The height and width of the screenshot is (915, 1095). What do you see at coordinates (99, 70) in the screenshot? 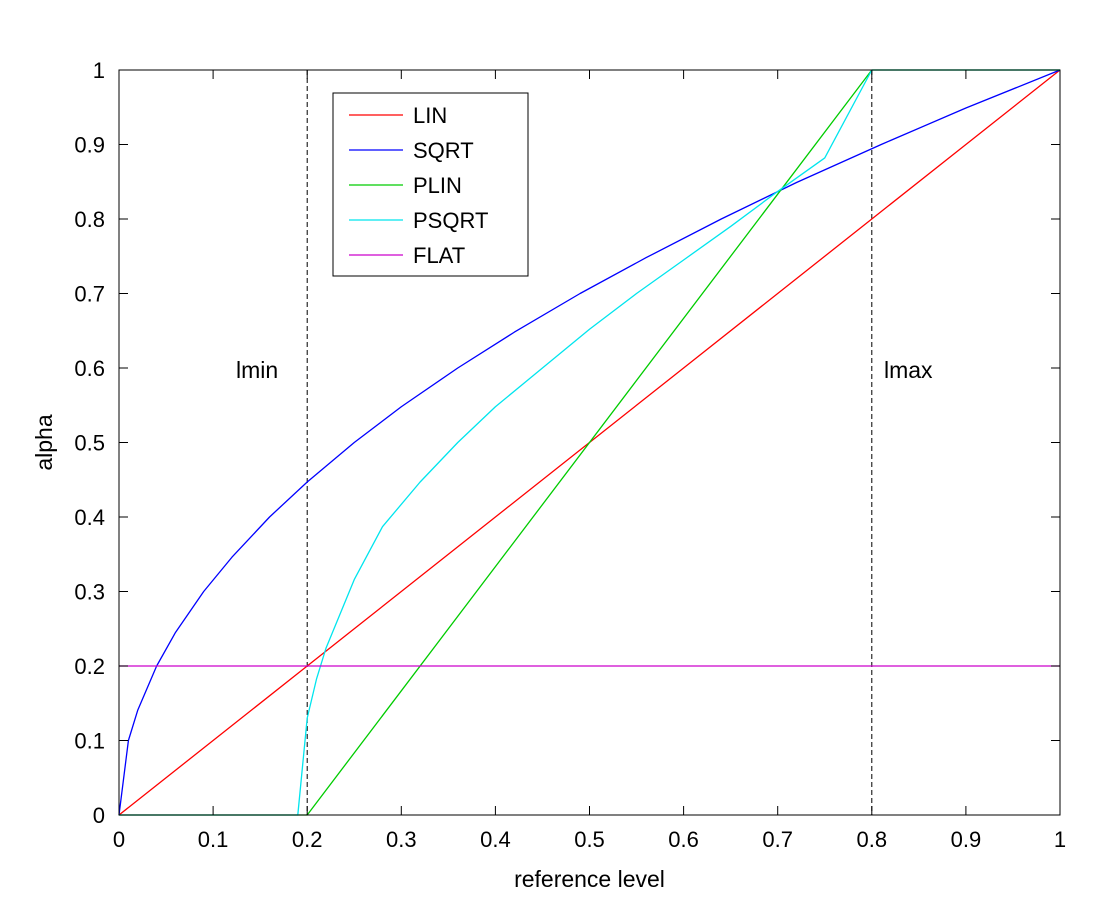
I see `y-tick-label: 1` at bounding box center [99, 70].